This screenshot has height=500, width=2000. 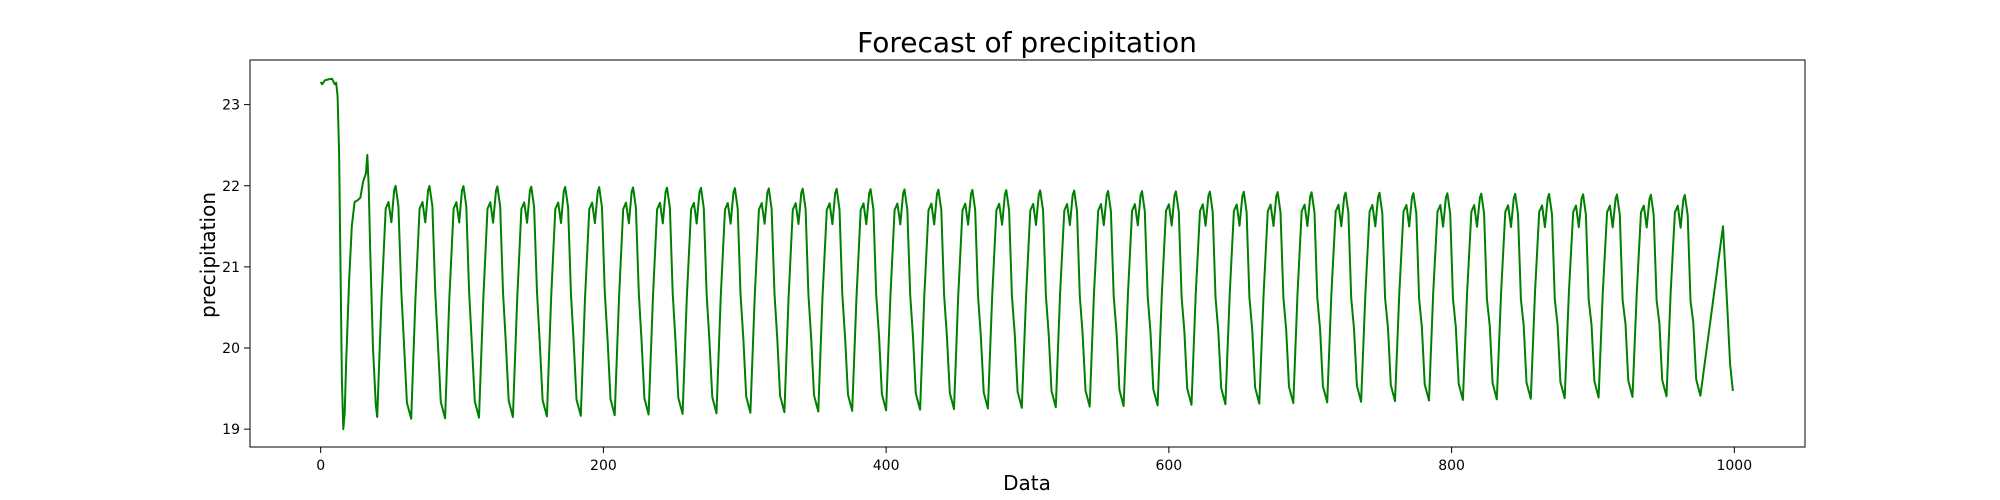 What do you see at coordinates (231, 106) in the screenshot?
I see `y-tick-label: 23` at bounding box center [231, 106].